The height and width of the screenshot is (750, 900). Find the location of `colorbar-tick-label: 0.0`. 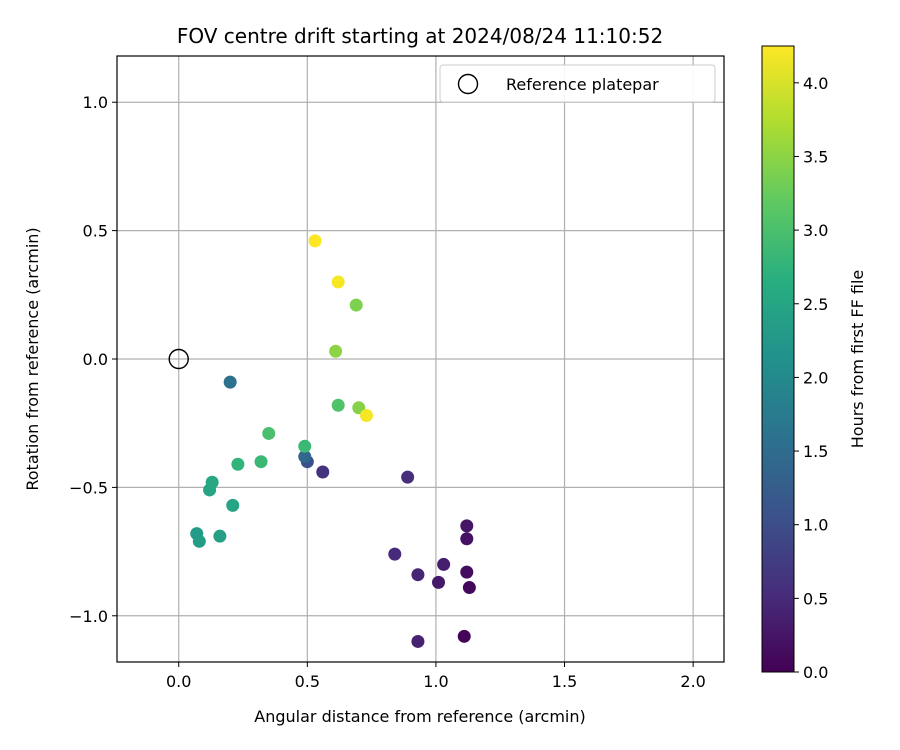

colorbar-tick-label: 0.0 is located at coordinates (815, 672).